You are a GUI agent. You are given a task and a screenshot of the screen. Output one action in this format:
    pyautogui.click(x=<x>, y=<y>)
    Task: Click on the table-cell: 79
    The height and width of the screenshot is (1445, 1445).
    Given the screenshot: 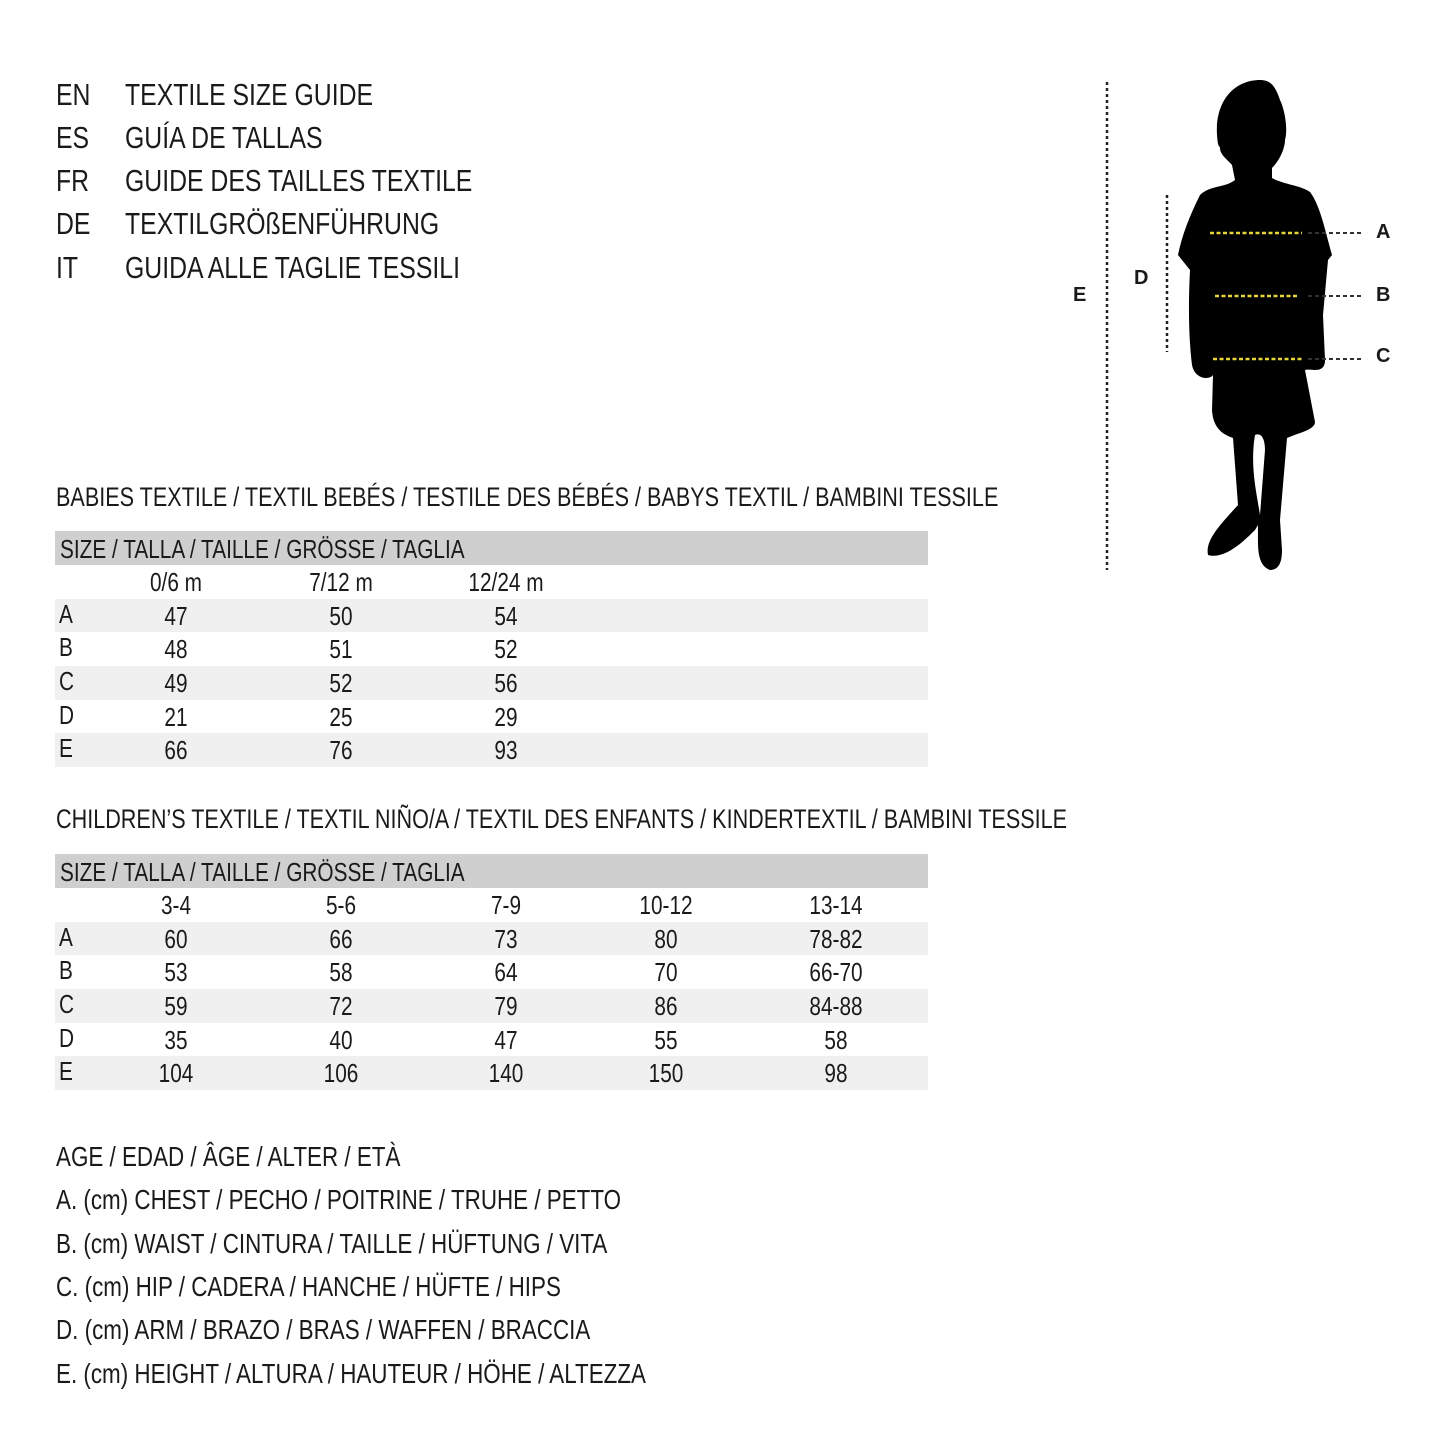 What is the action you would take?
    pyautogui.click(x=506, y=1006)
    